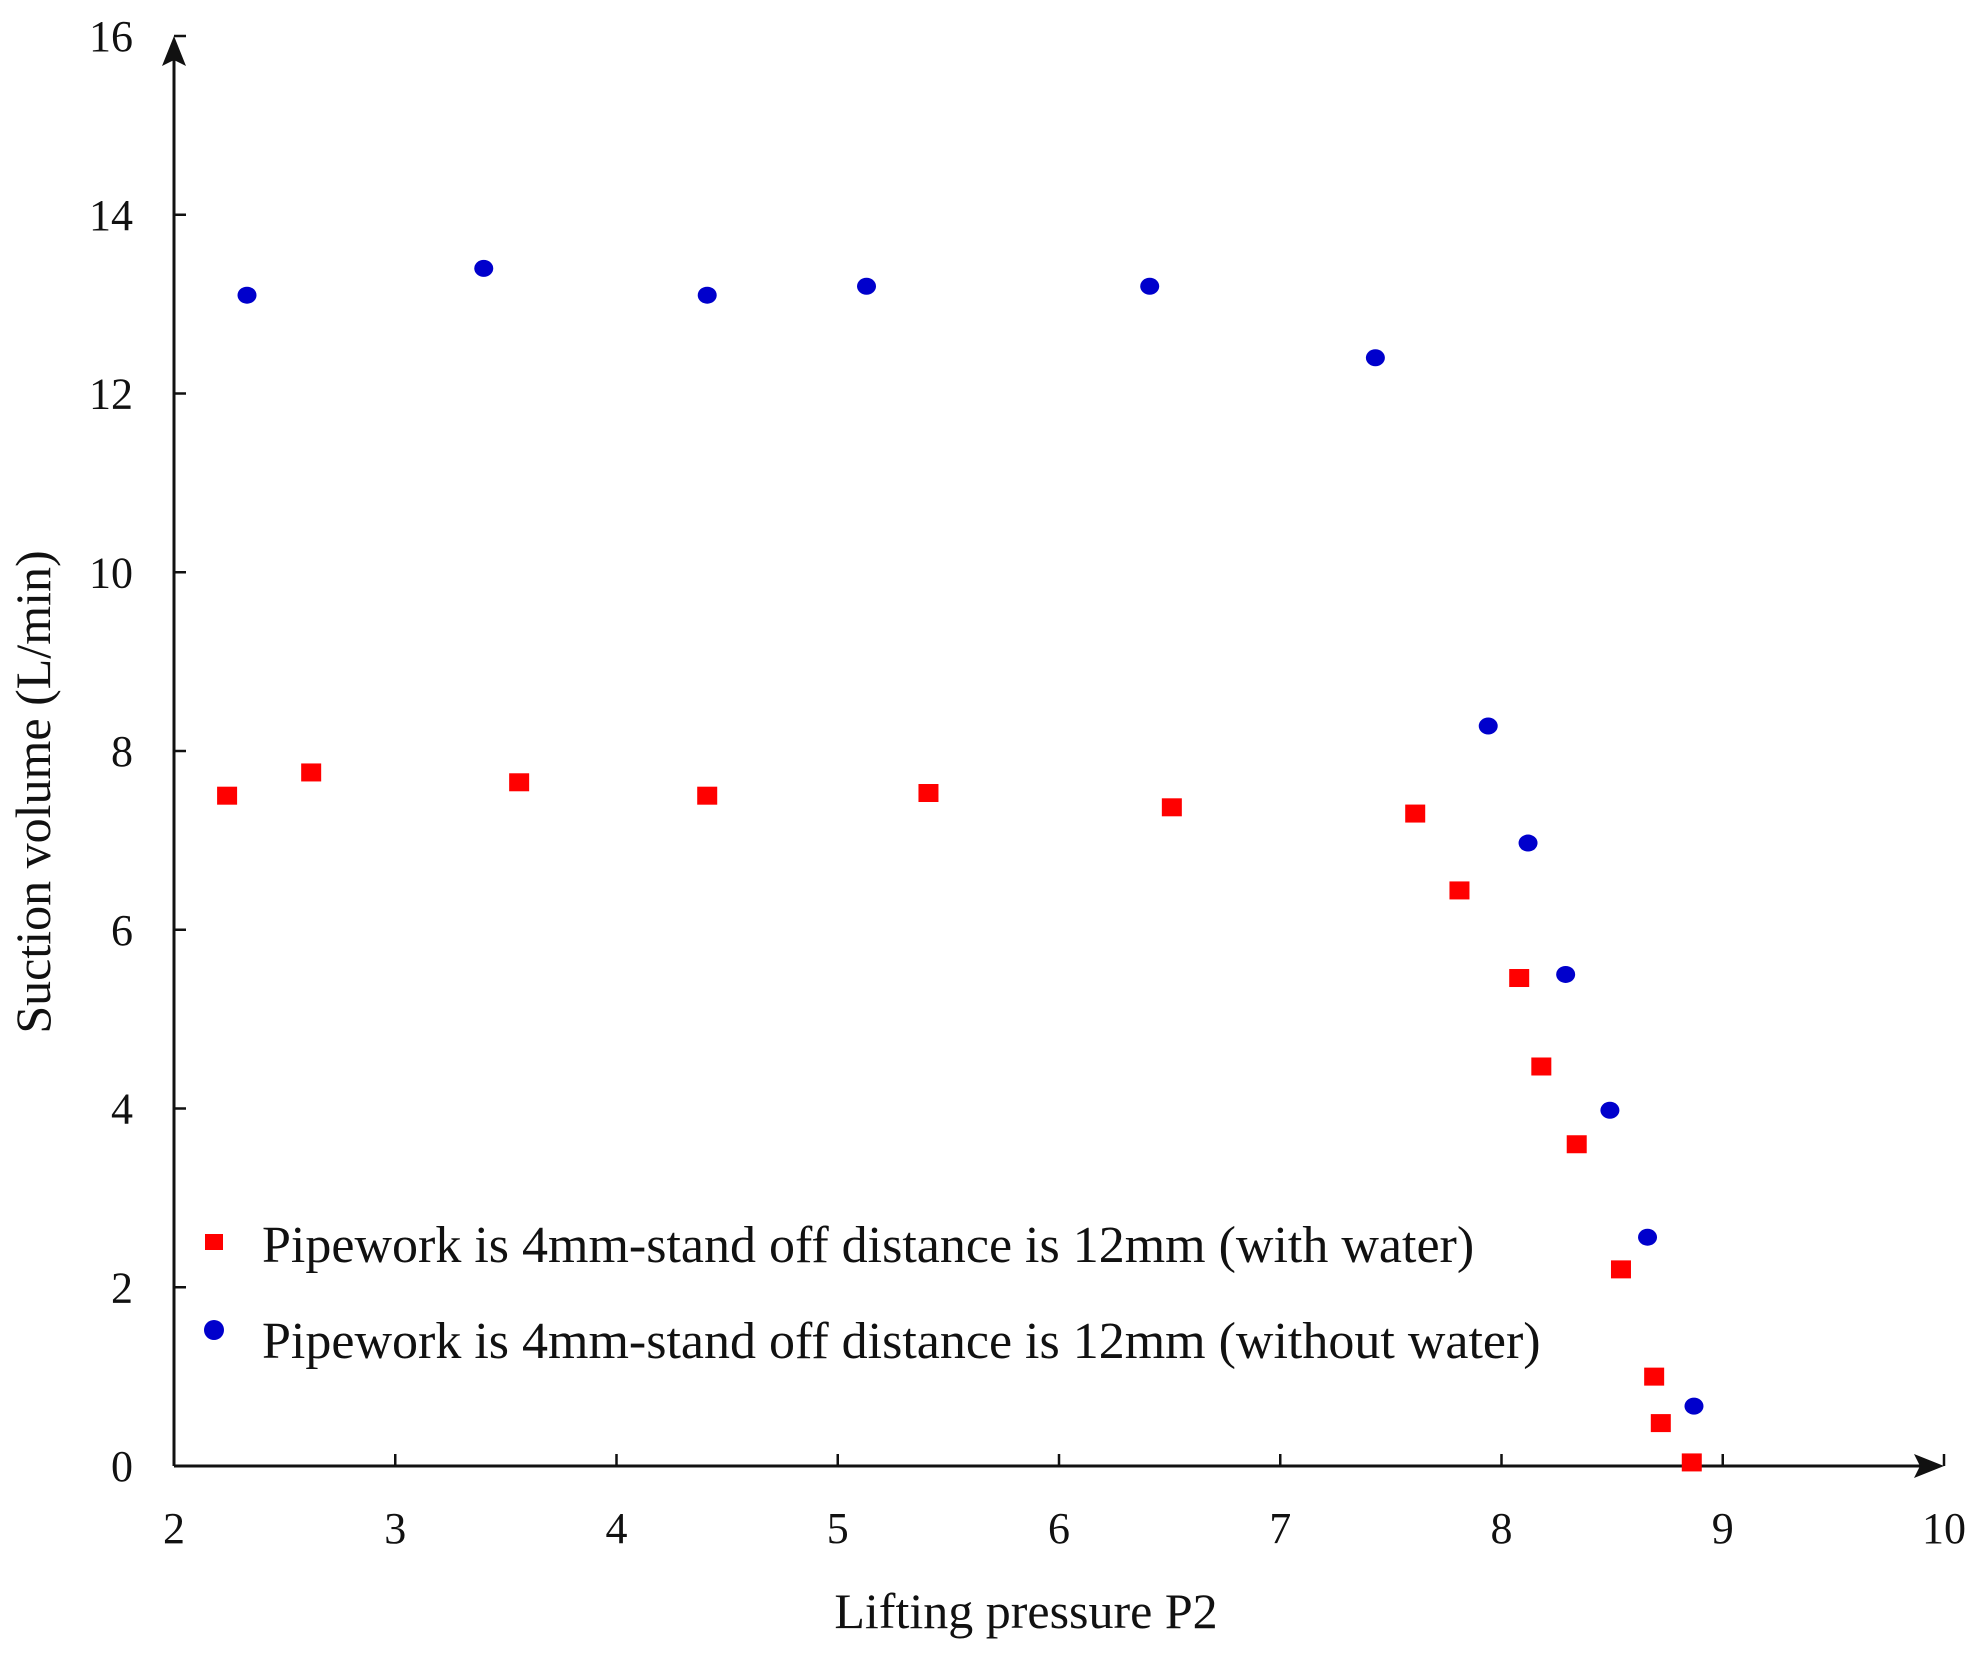 The image size is (1968, 1659). What do you see at coordinates (1944, 1528) in the screenshot?
I see `x-tick-label: 10` at bounding box center [1944, 1528].